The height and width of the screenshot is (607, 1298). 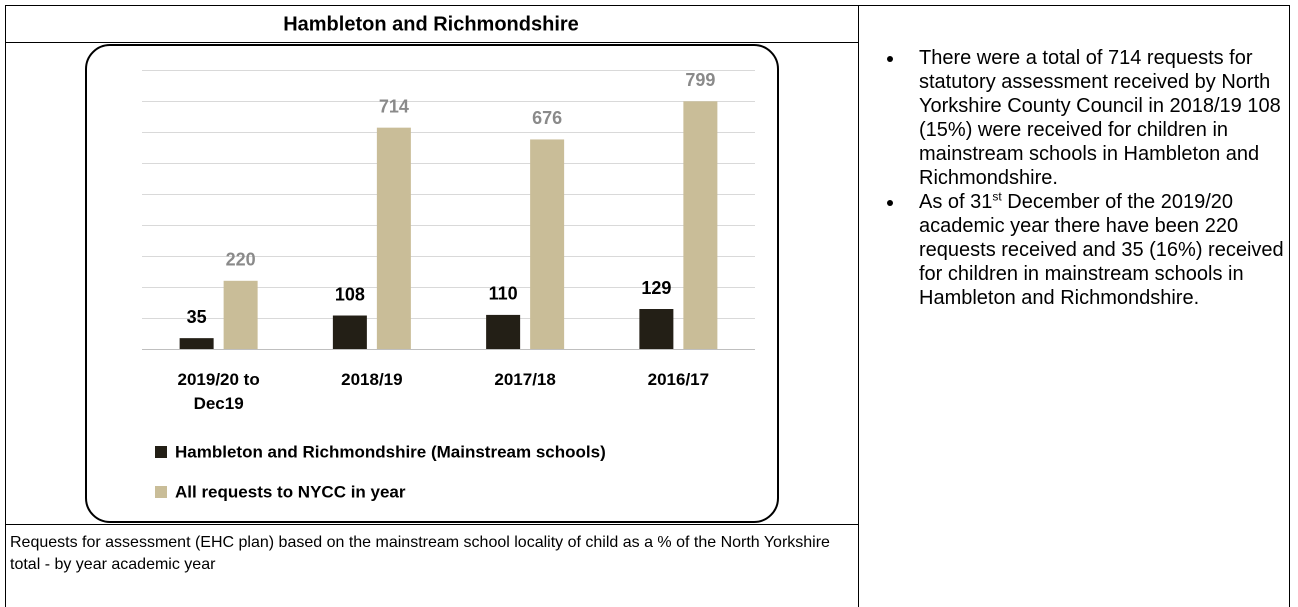 I want to click on x-tick-label: 2018/19, so click(x=372, y=379).